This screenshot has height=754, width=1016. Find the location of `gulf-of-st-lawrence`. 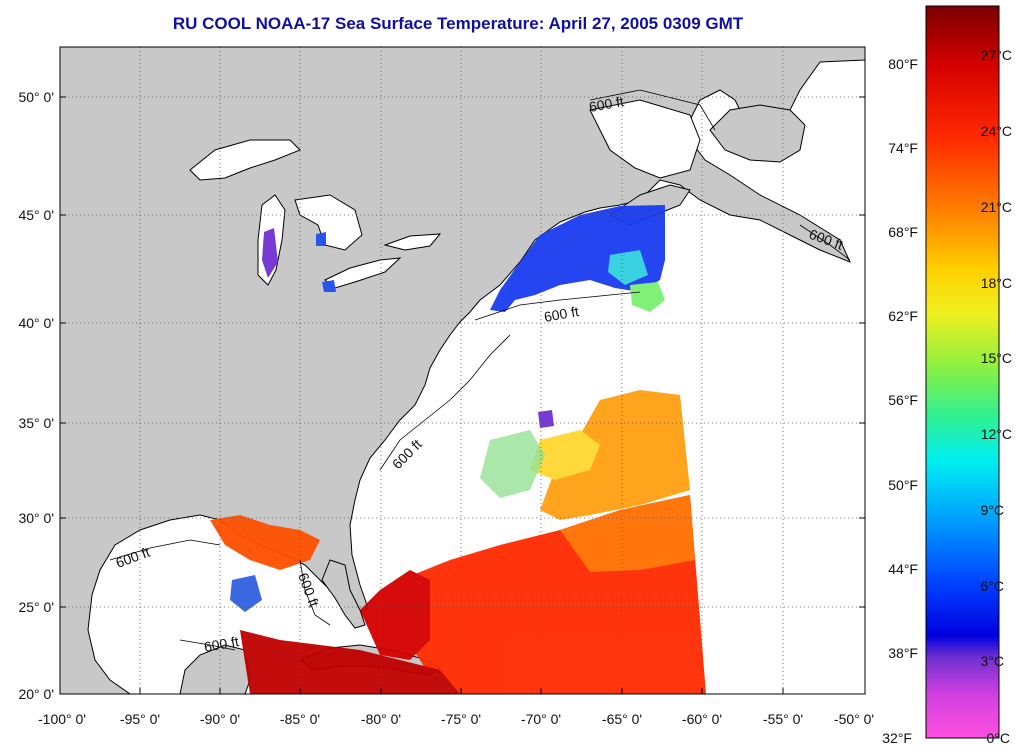

gulf-of-st-lawrence is located at coordinates (645, 139).